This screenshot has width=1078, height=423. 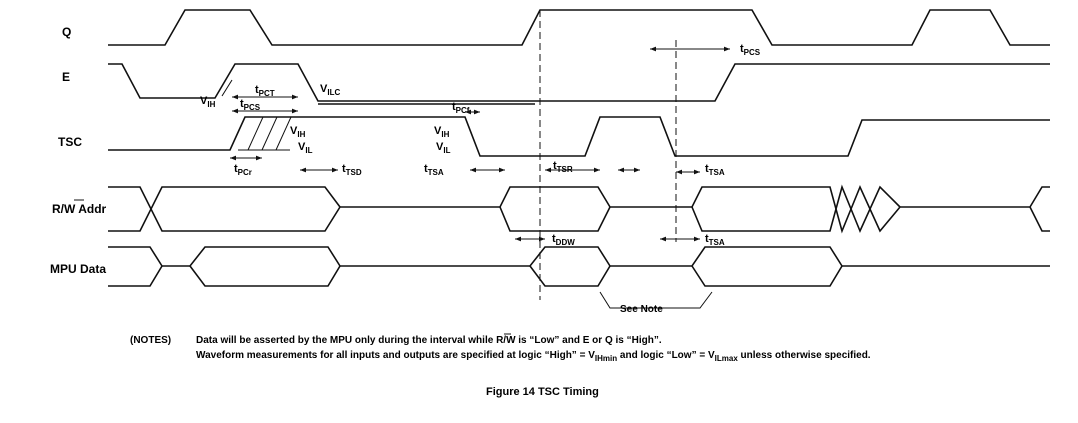 What do you see at coordinates (236, 169) in the screenshot?
I see `label-tpcr: t` at bounding box center [236, 169].